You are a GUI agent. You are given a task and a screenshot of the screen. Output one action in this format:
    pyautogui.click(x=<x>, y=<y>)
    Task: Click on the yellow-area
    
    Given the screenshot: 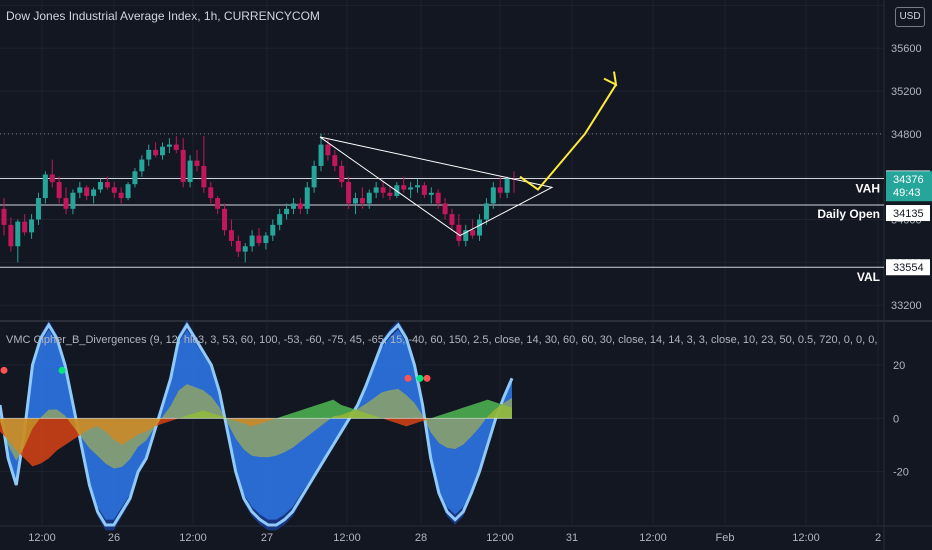 What is the action you would take?
    pyautogui.click(x=256, y=426)
    